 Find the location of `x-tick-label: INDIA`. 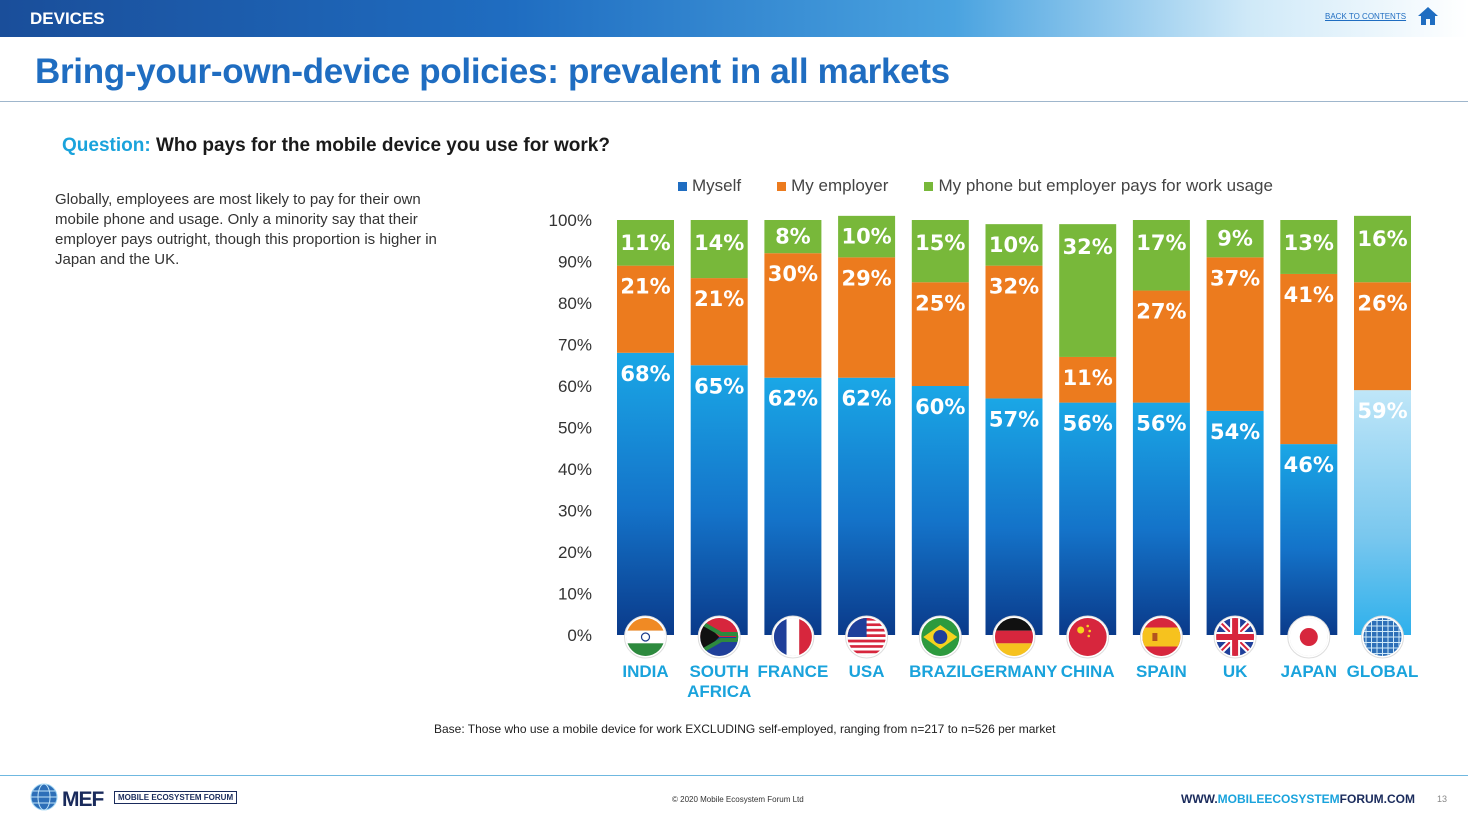

x-tick-label: INDIA is located at coordinates (645, 671).